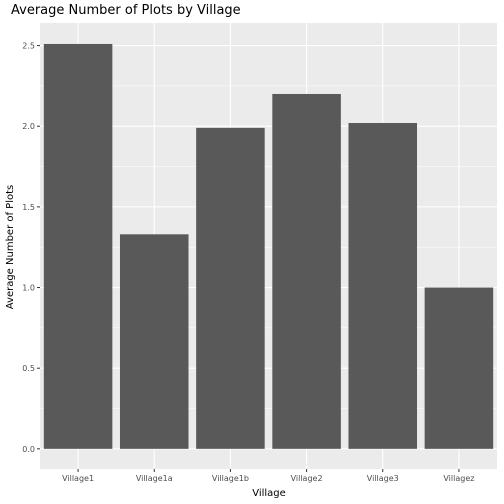 This screenshot has width=504, height=504. What do you see at coordinates (383, 478) in the screenshot?
I see `x-tick-label: Village3` at bounding box center [383, 478].